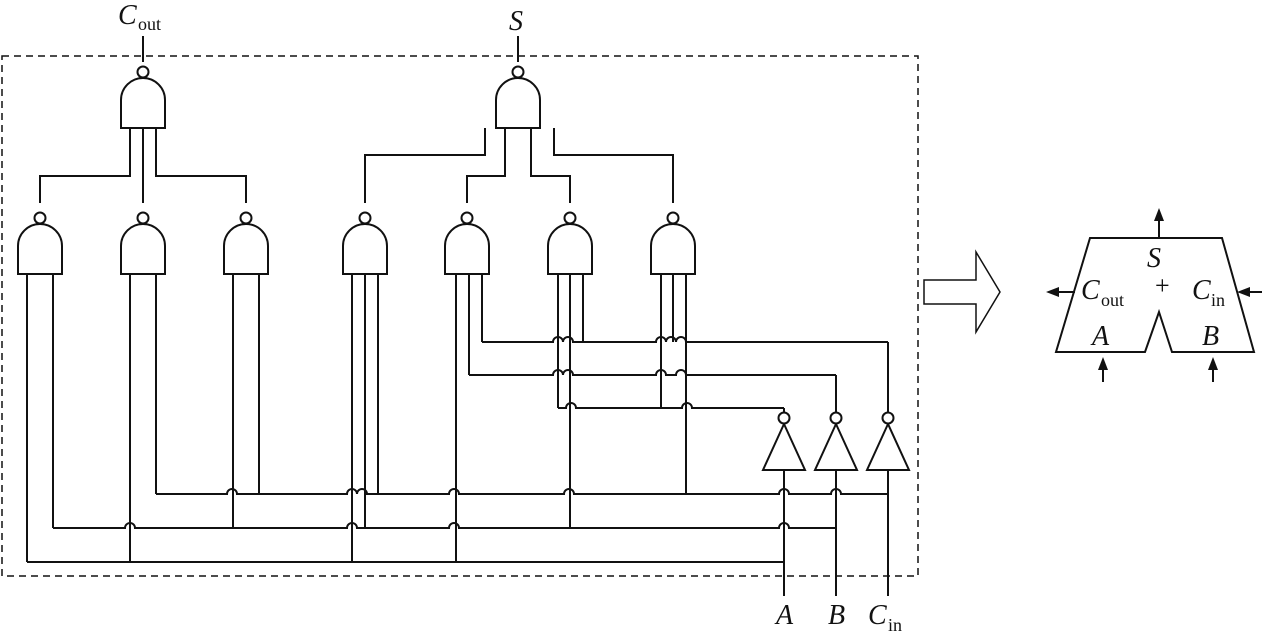 The width and height of the screenshot is (1264, 632). I want to click on adder-cout-label: C, so click(1090, 290).